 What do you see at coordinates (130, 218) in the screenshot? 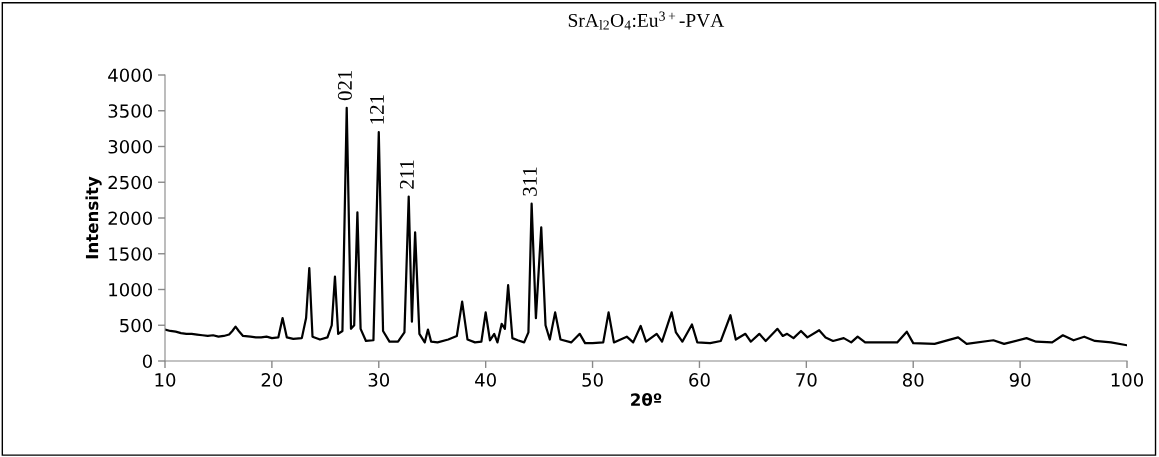
I see `y-tick-label: 2000` at bounding box center [130, 218].